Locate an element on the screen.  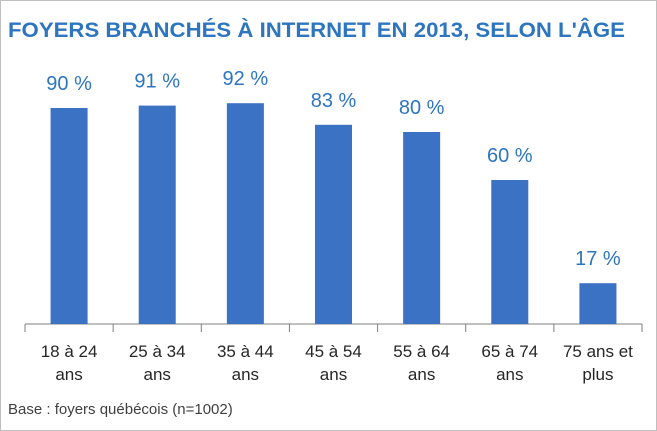
x-tick-label: 45 à 54 ans is located at coordinates (333, 363).